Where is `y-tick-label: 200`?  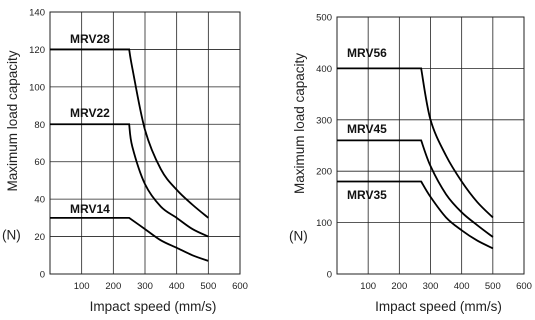
y-tick-label: 200 is located at coordinates (324, 172).